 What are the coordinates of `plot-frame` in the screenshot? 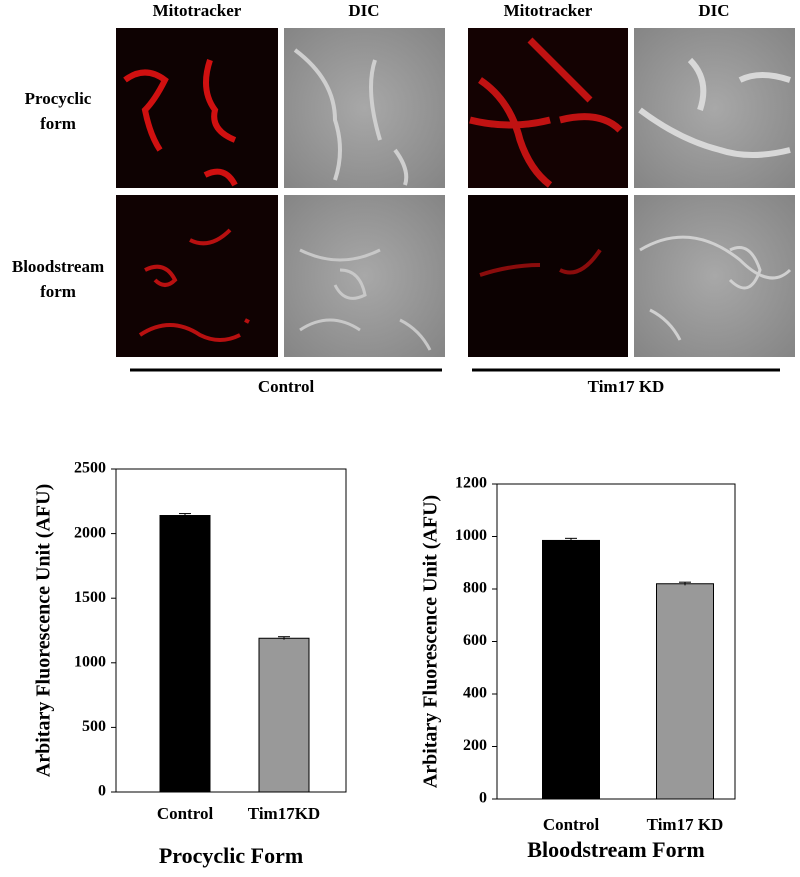 It's located at (231, 630).